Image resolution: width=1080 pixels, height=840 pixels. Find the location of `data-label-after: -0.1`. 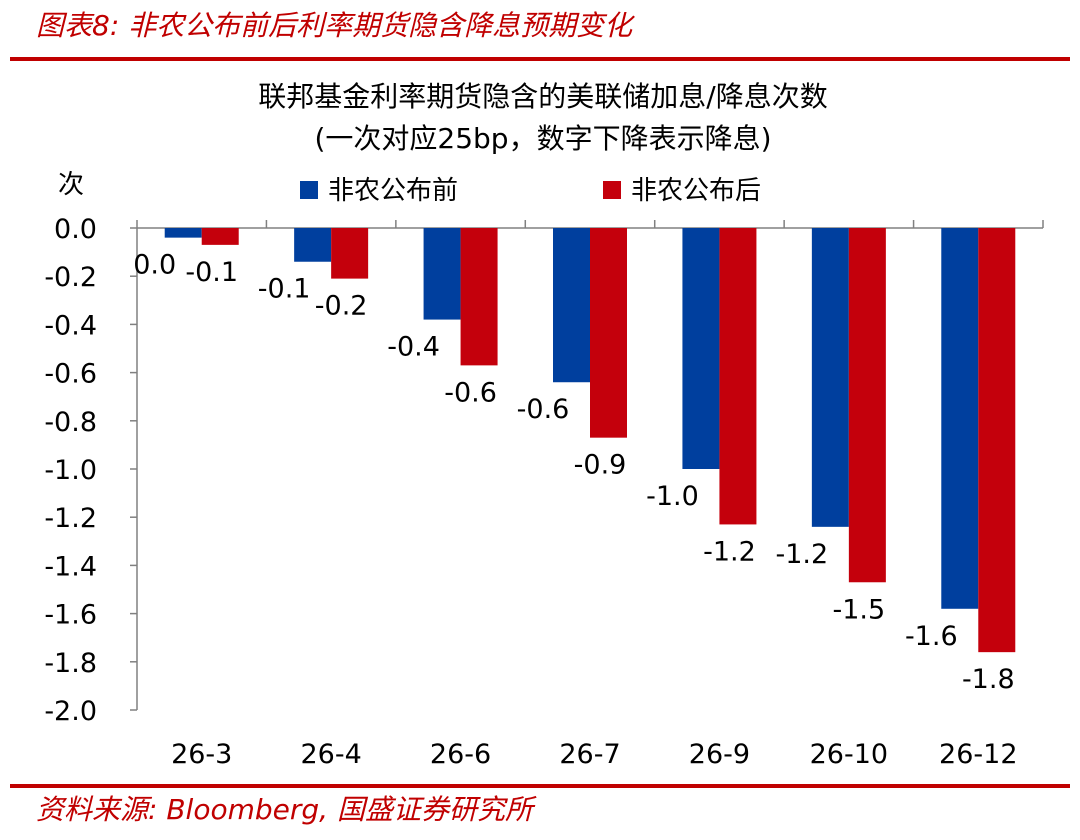

data-label-after: -0.1 is located at coordinates (211, 272).